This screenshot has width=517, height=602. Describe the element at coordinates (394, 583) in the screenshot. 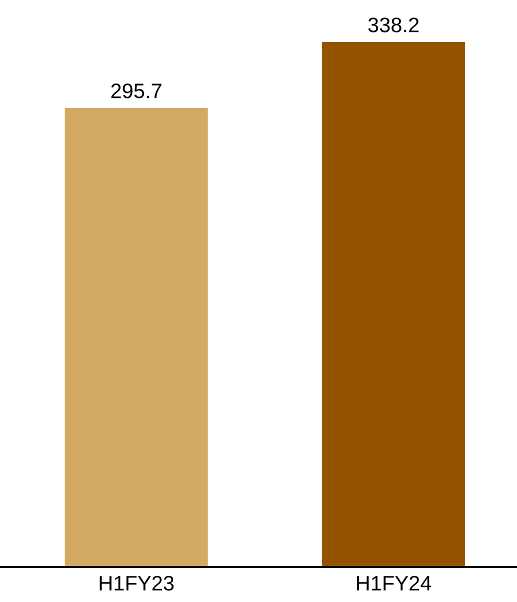

I see `x-tick-label: H1FY24` at that location.